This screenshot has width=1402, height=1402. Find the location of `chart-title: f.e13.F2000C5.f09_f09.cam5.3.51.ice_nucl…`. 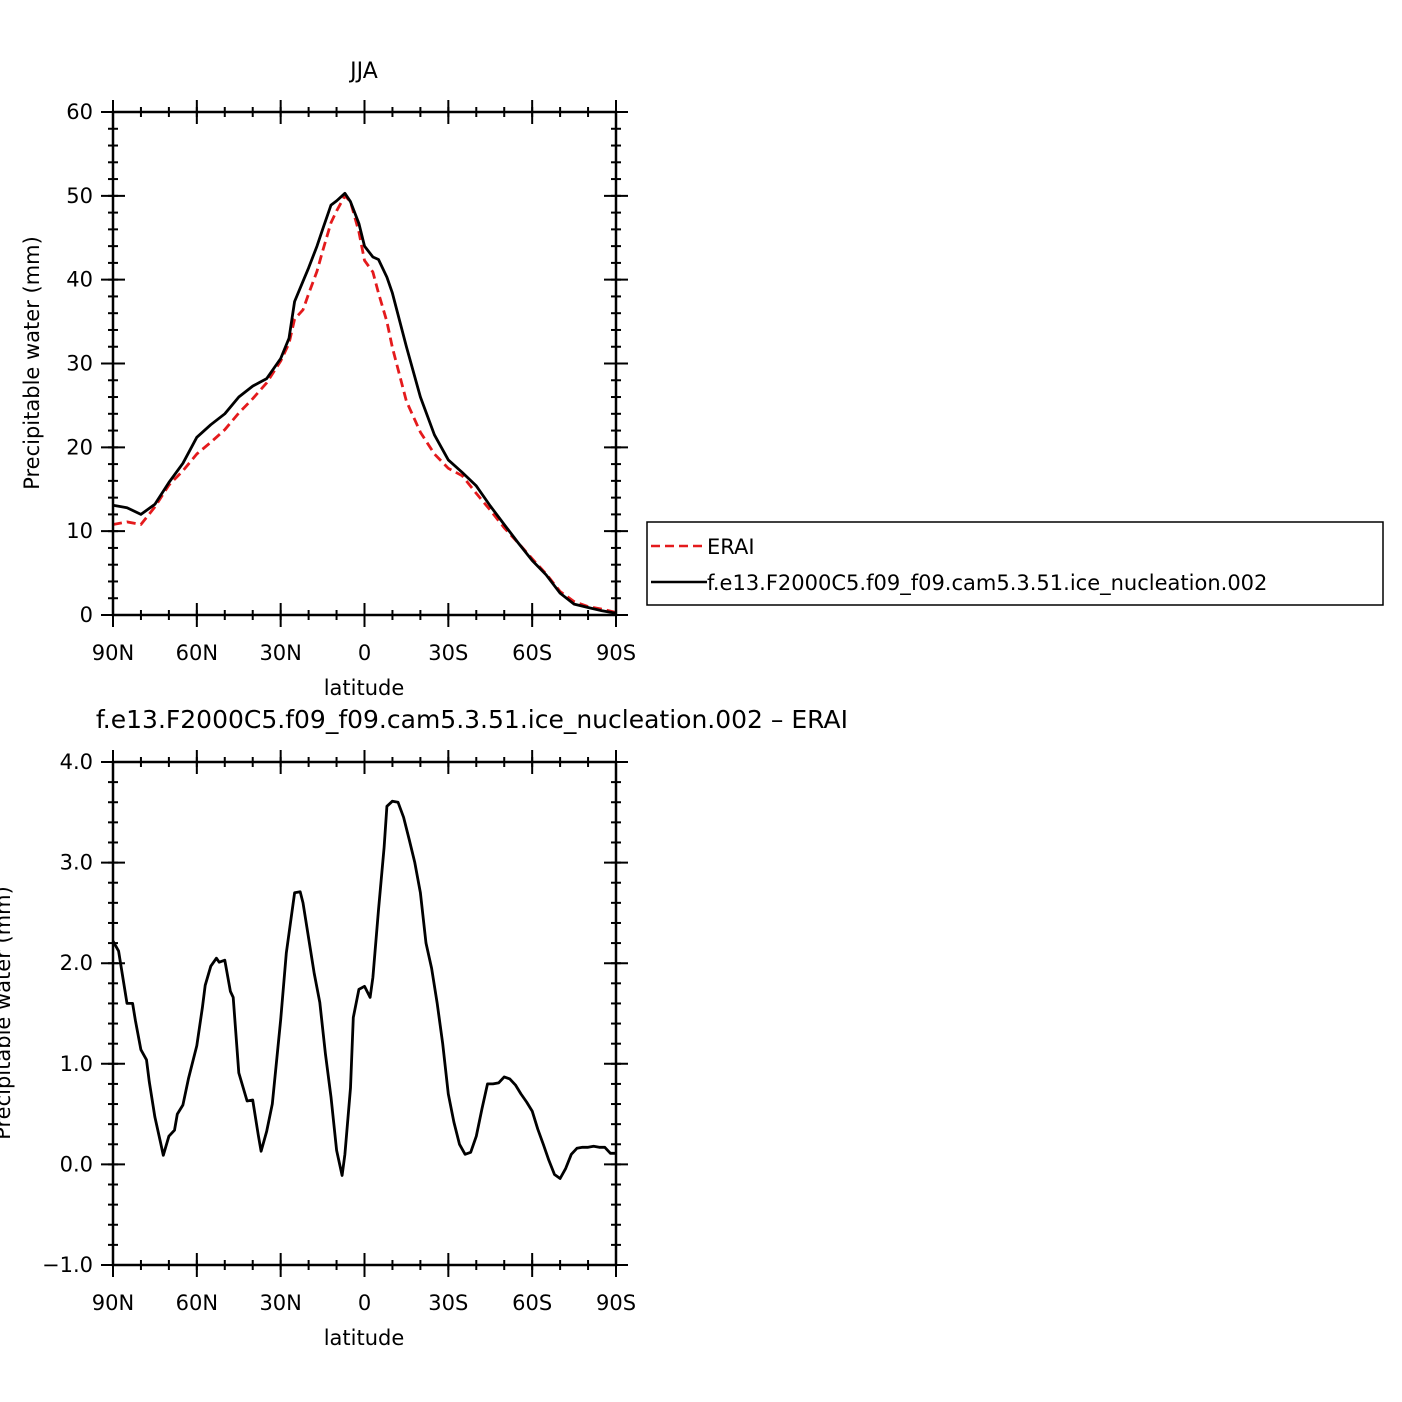

chart-title: f.e13.F2000C5.f09_f09.cam5.3.51.ice_nucl… is located at coordinates (472, 719).